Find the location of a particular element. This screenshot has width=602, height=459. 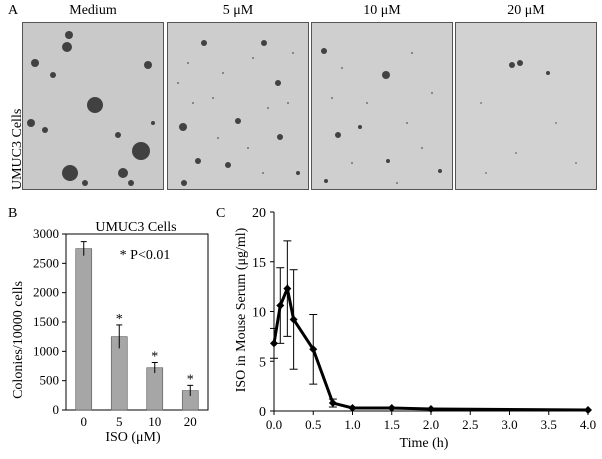

bar-chart-ytick-label: 1000 is located at coordinates (46, 350).